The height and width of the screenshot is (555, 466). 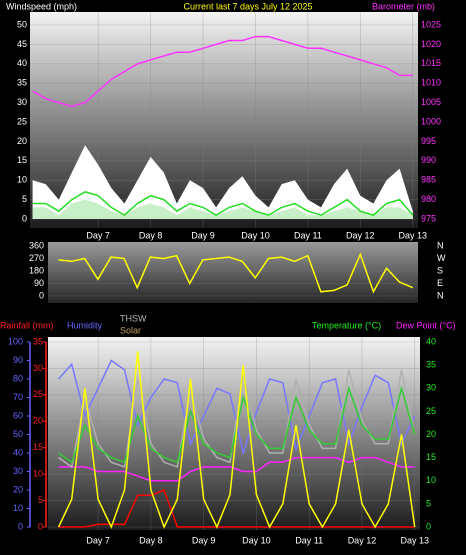 I want to click on y-tick-label: 980, so click(x=428, y=199).